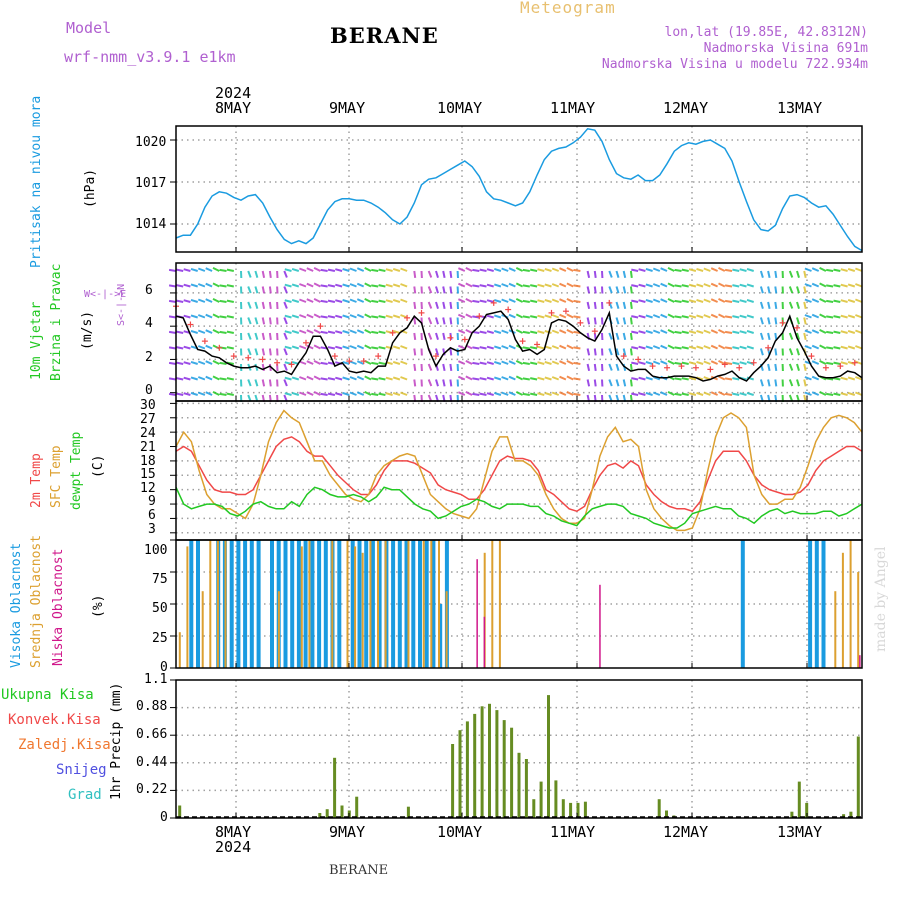  What do you see at coordinates (766, 32) in the screenshot?
I see `lonlat: lon,lat (19.85E, 42.8312N)` at bounding box center [766, 32].